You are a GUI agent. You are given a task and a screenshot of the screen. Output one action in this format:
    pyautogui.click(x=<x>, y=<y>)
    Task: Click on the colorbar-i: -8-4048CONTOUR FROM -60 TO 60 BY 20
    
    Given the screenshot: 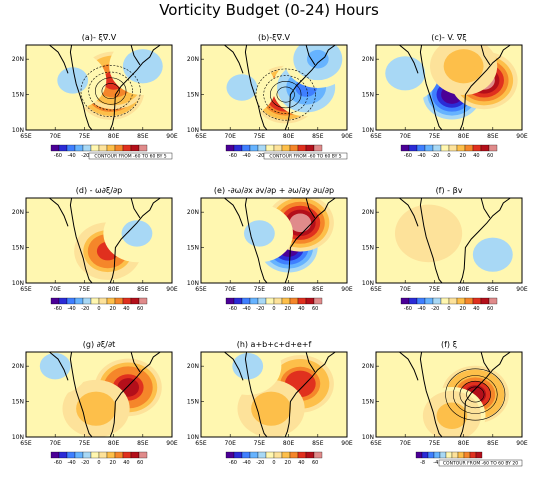 What is the action you would take?
    pyautogui.click(x=469, y=459)
    